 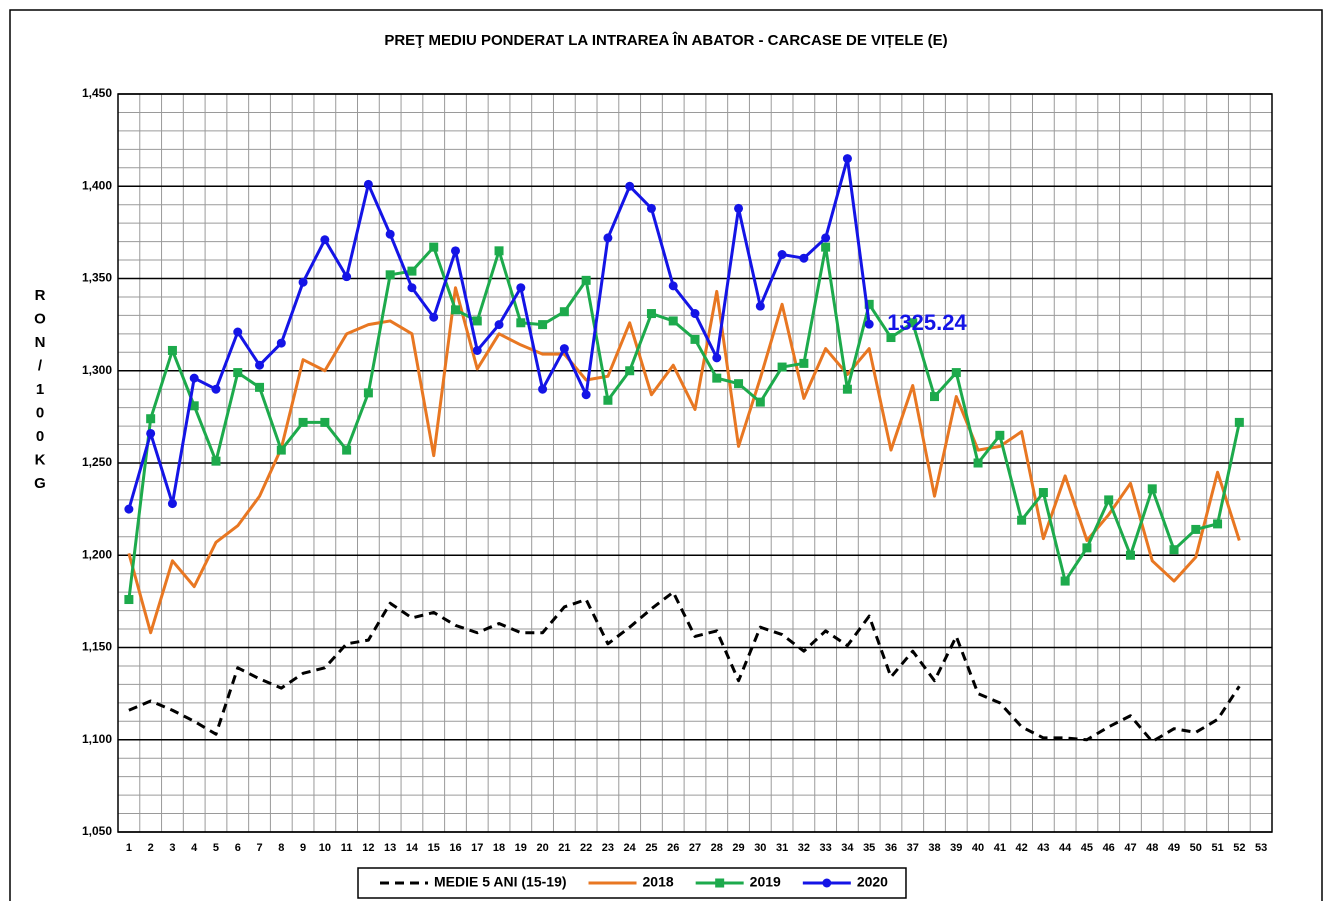 What do you see at coordinates (673, 848) in the screenshot?
I see `x-tick-label: 26` at bounding box center [673, 848].